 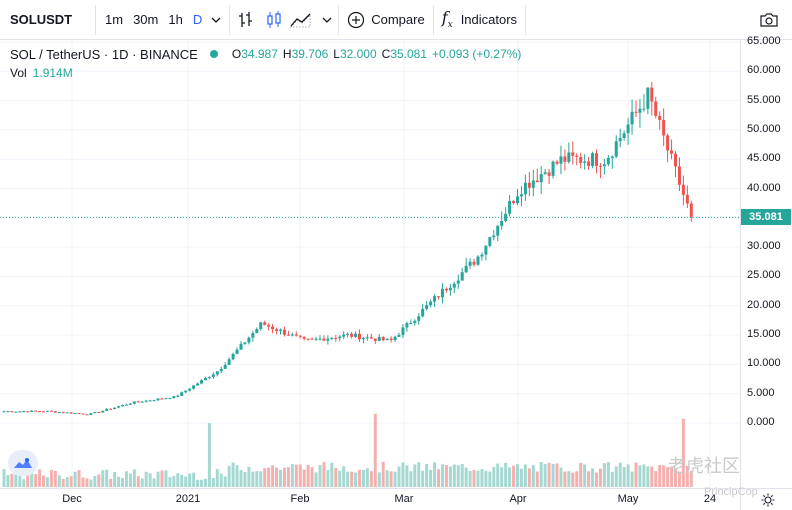 What do you see at coordinates (769, 20) in the screenshot?
I see `camera-icon` at bounding box center [769, 20].